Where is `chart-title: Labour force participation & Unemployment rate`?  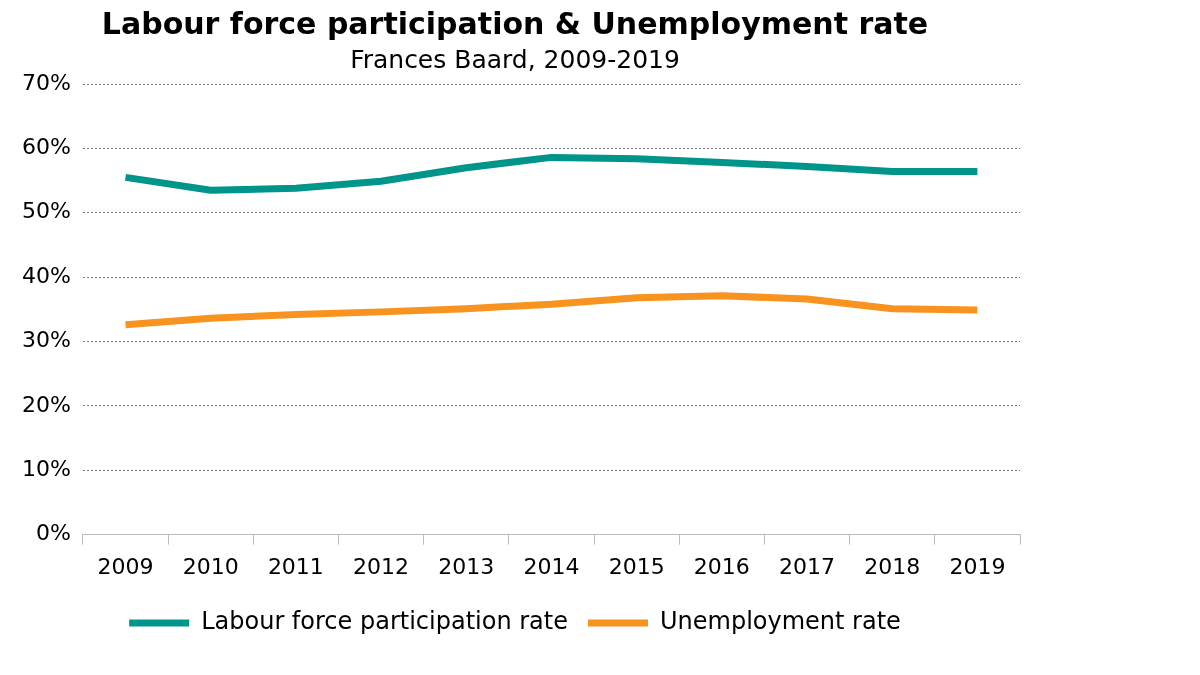
chart-title: Labour force participation & Unemployment rate is located at coordinates (515, 23).